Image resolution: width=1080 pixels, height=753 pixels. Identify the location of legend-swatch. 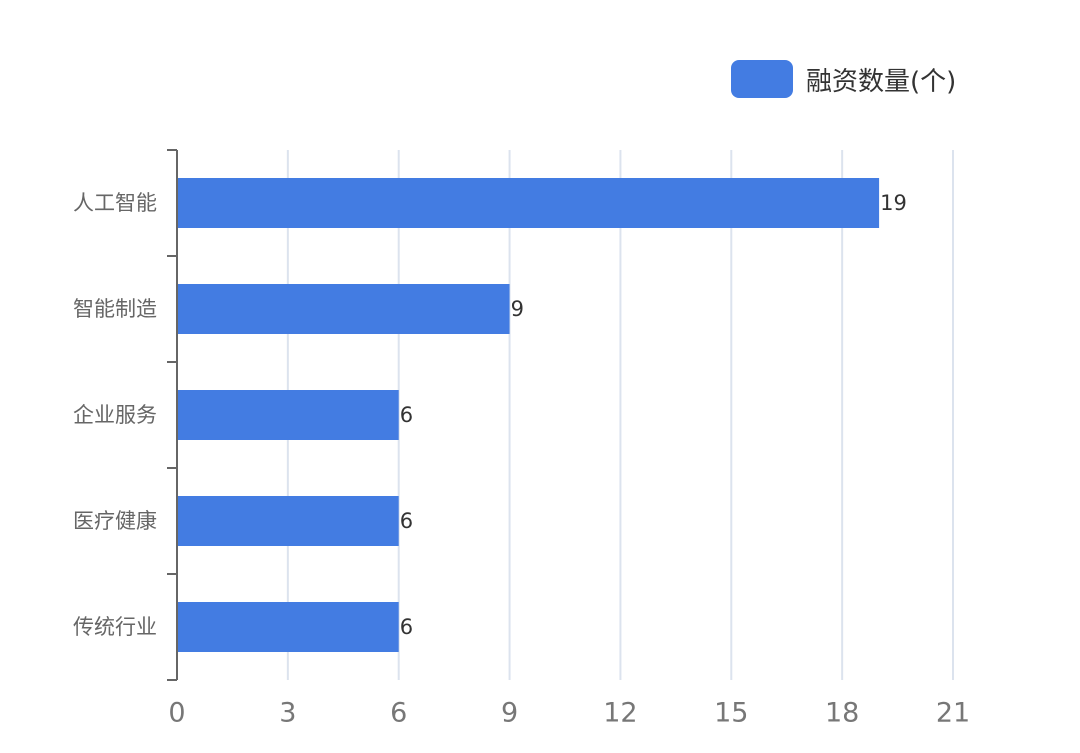
(762, 79).